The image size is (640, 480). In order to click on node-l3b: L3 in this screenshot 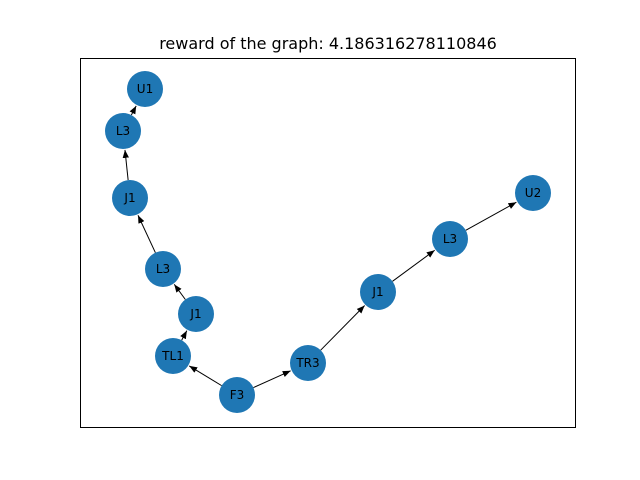, I will do `click(123, 131)`.